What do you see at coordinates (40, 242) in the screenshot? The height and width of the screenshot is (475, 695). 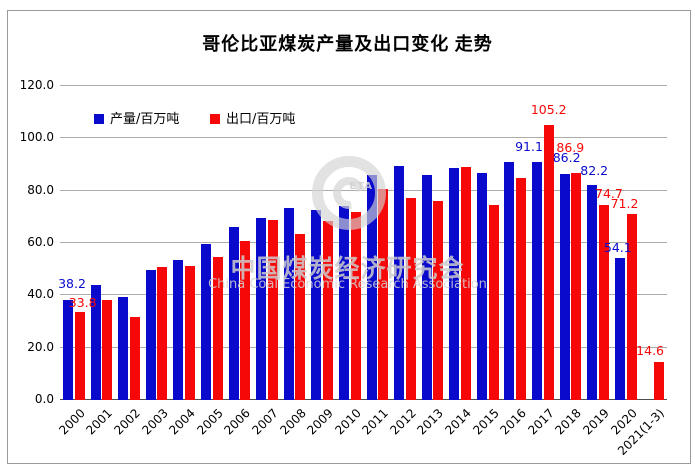 I see `y-axis-label: 60.0` at bounding box center [40, 242].